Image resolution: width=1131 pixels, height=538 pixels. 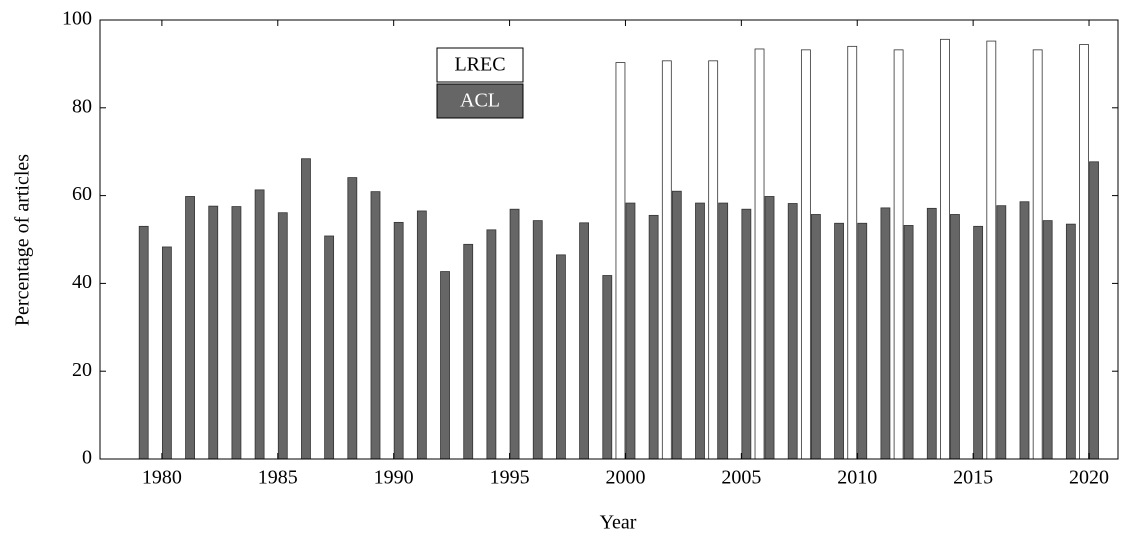 What do you see at coordinates (510, 478) in the screenshot?
I see `x-tick-label: 1995` at bounding box center [510, 478].